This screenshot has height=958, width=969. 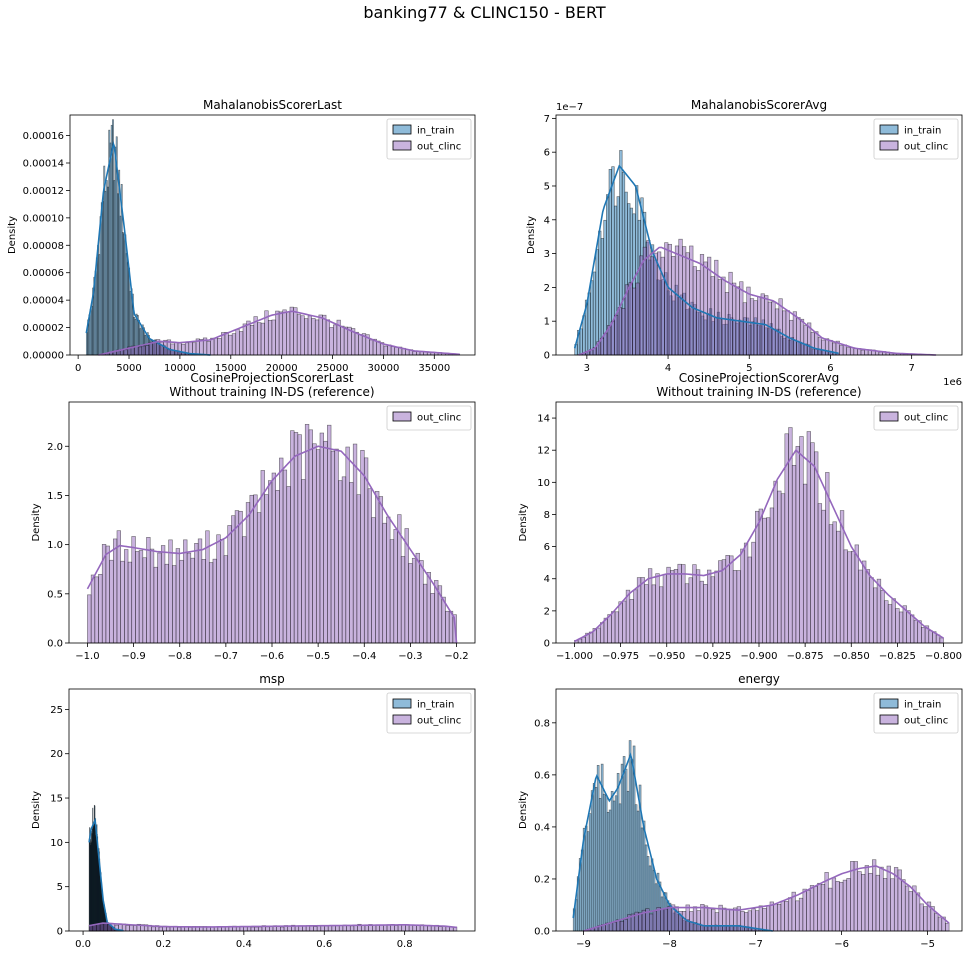 What do you see at coordinates (805, 656) in the screenshot?
I see `x-tick-label: −0.875` at bounding box center [805, 656].